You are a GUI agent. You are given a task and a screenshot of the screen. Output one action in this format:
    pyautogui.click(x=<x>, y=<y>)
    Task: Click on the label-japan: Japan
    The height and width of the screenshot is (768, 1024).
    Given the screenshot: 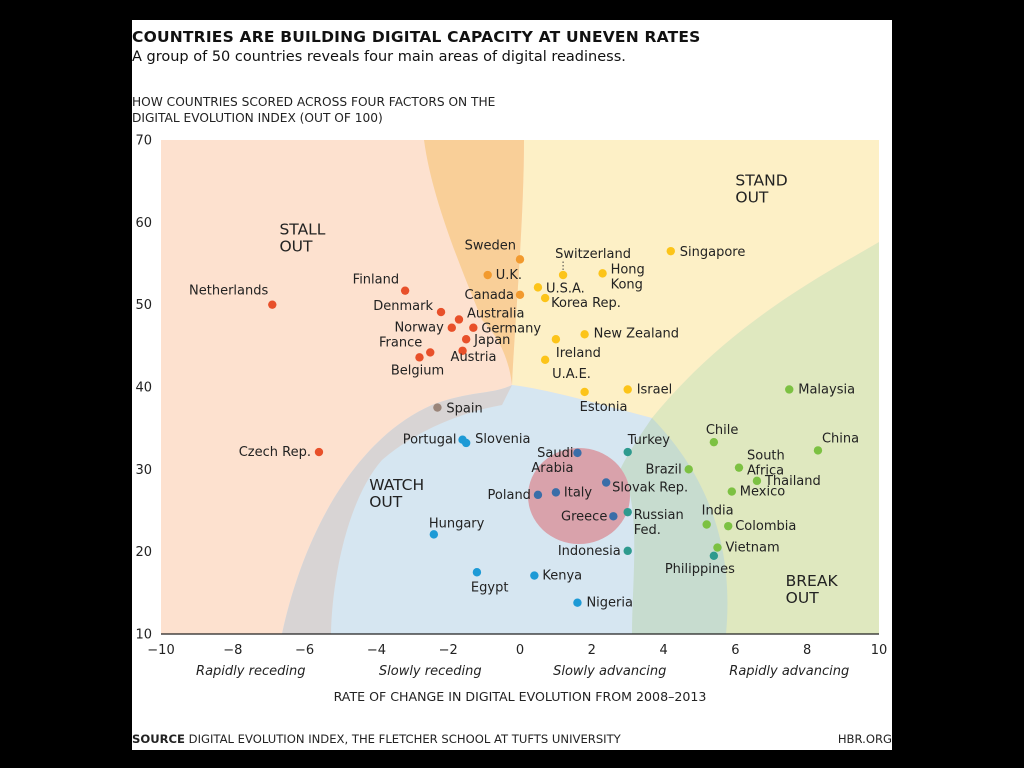 What is the action you would take?
    pyautogui.click(x=491, y=340)
    